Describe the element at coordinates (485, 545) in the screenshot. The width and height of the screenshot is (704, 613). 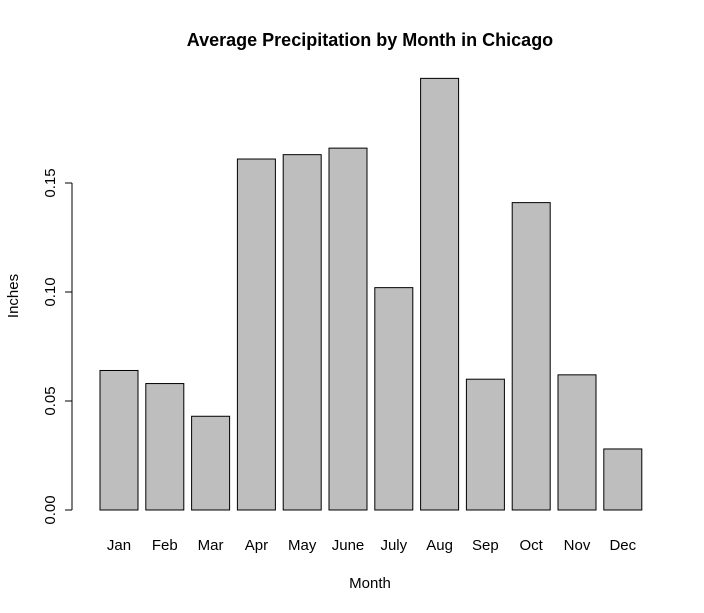
I see `x-tick-label: Sep` at that location.